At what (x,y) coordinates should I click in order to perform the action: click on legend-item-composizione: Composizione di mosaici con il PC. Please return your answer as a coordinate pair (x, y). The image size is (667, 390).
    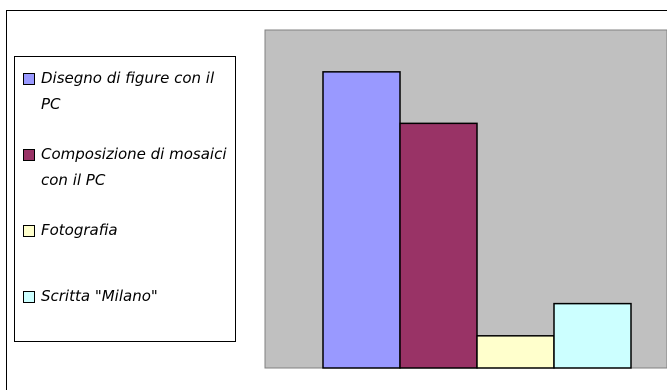
    Looking at the image, I should click on (127, 169).